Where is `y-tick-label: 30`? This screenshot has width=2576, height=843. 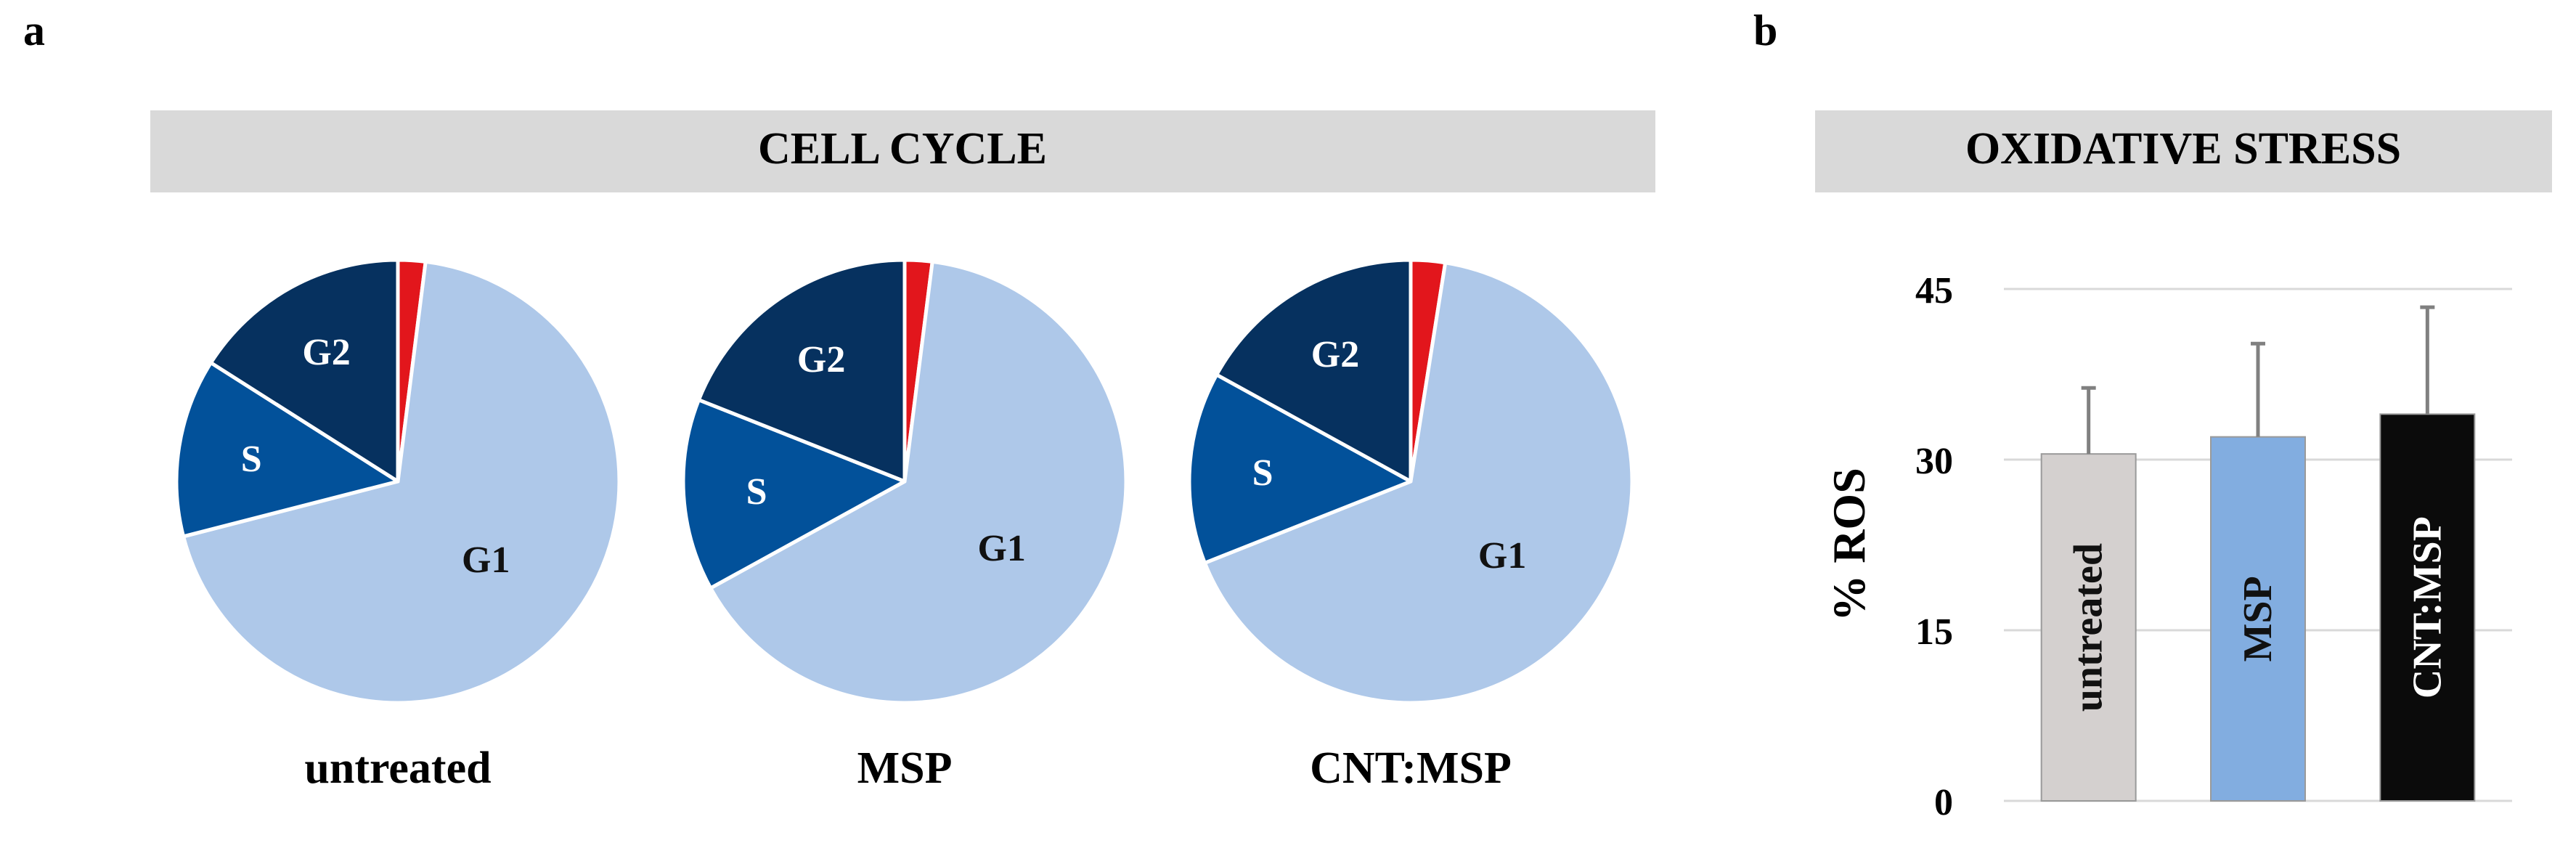
y-tick-label: 30 is located at coordinates (1934, 461).